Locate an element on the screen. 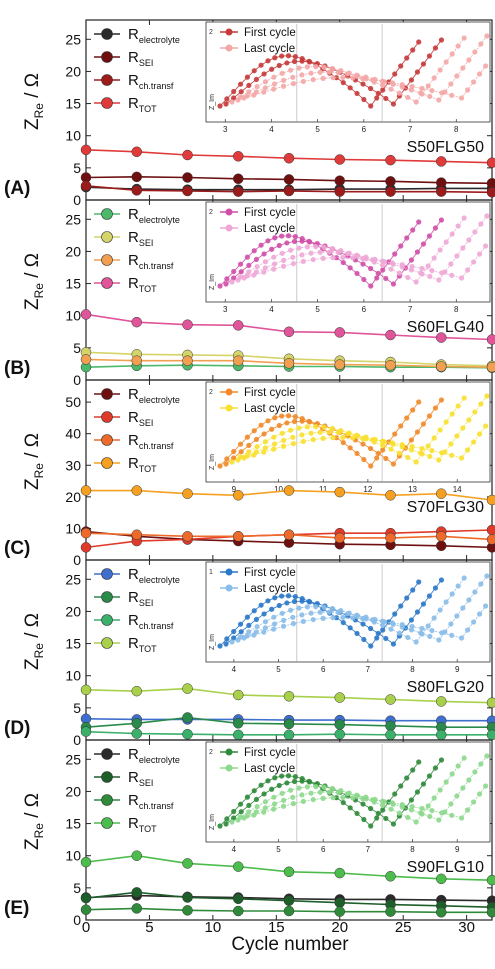 This screenshot has height=969, width=495. inset-legend-label: Last cycle is located at coordinates (269, 769).